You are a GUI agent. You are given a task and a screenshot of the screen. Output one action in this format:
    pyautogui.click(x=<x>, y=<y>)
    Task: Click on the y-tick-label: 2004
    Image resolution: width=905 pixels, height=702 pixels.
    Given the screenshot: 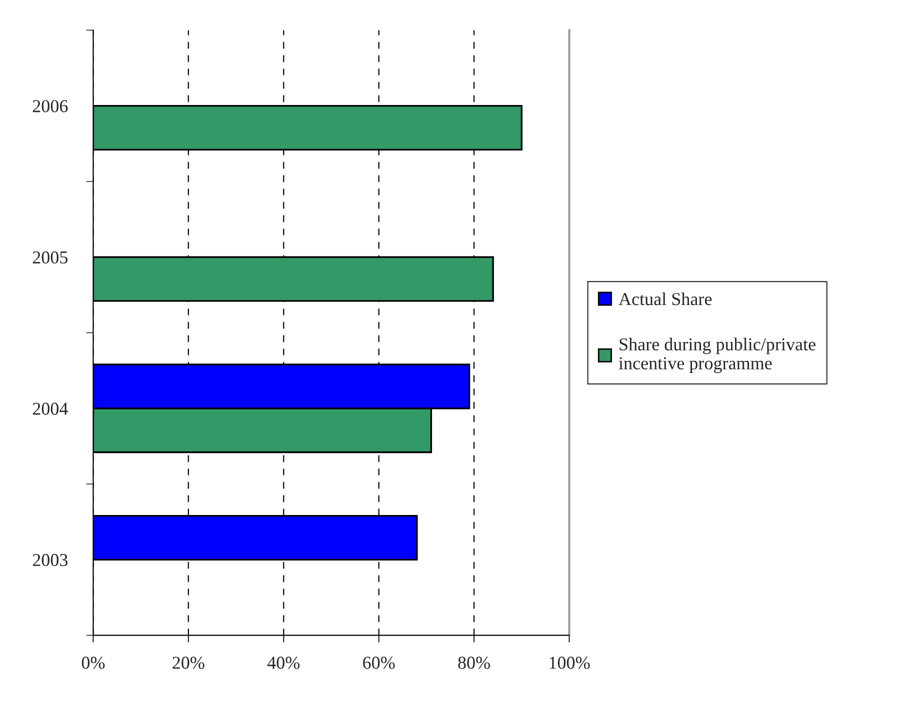 What is the action you would take?
    pyautogui.click(x=50, y=408)
    